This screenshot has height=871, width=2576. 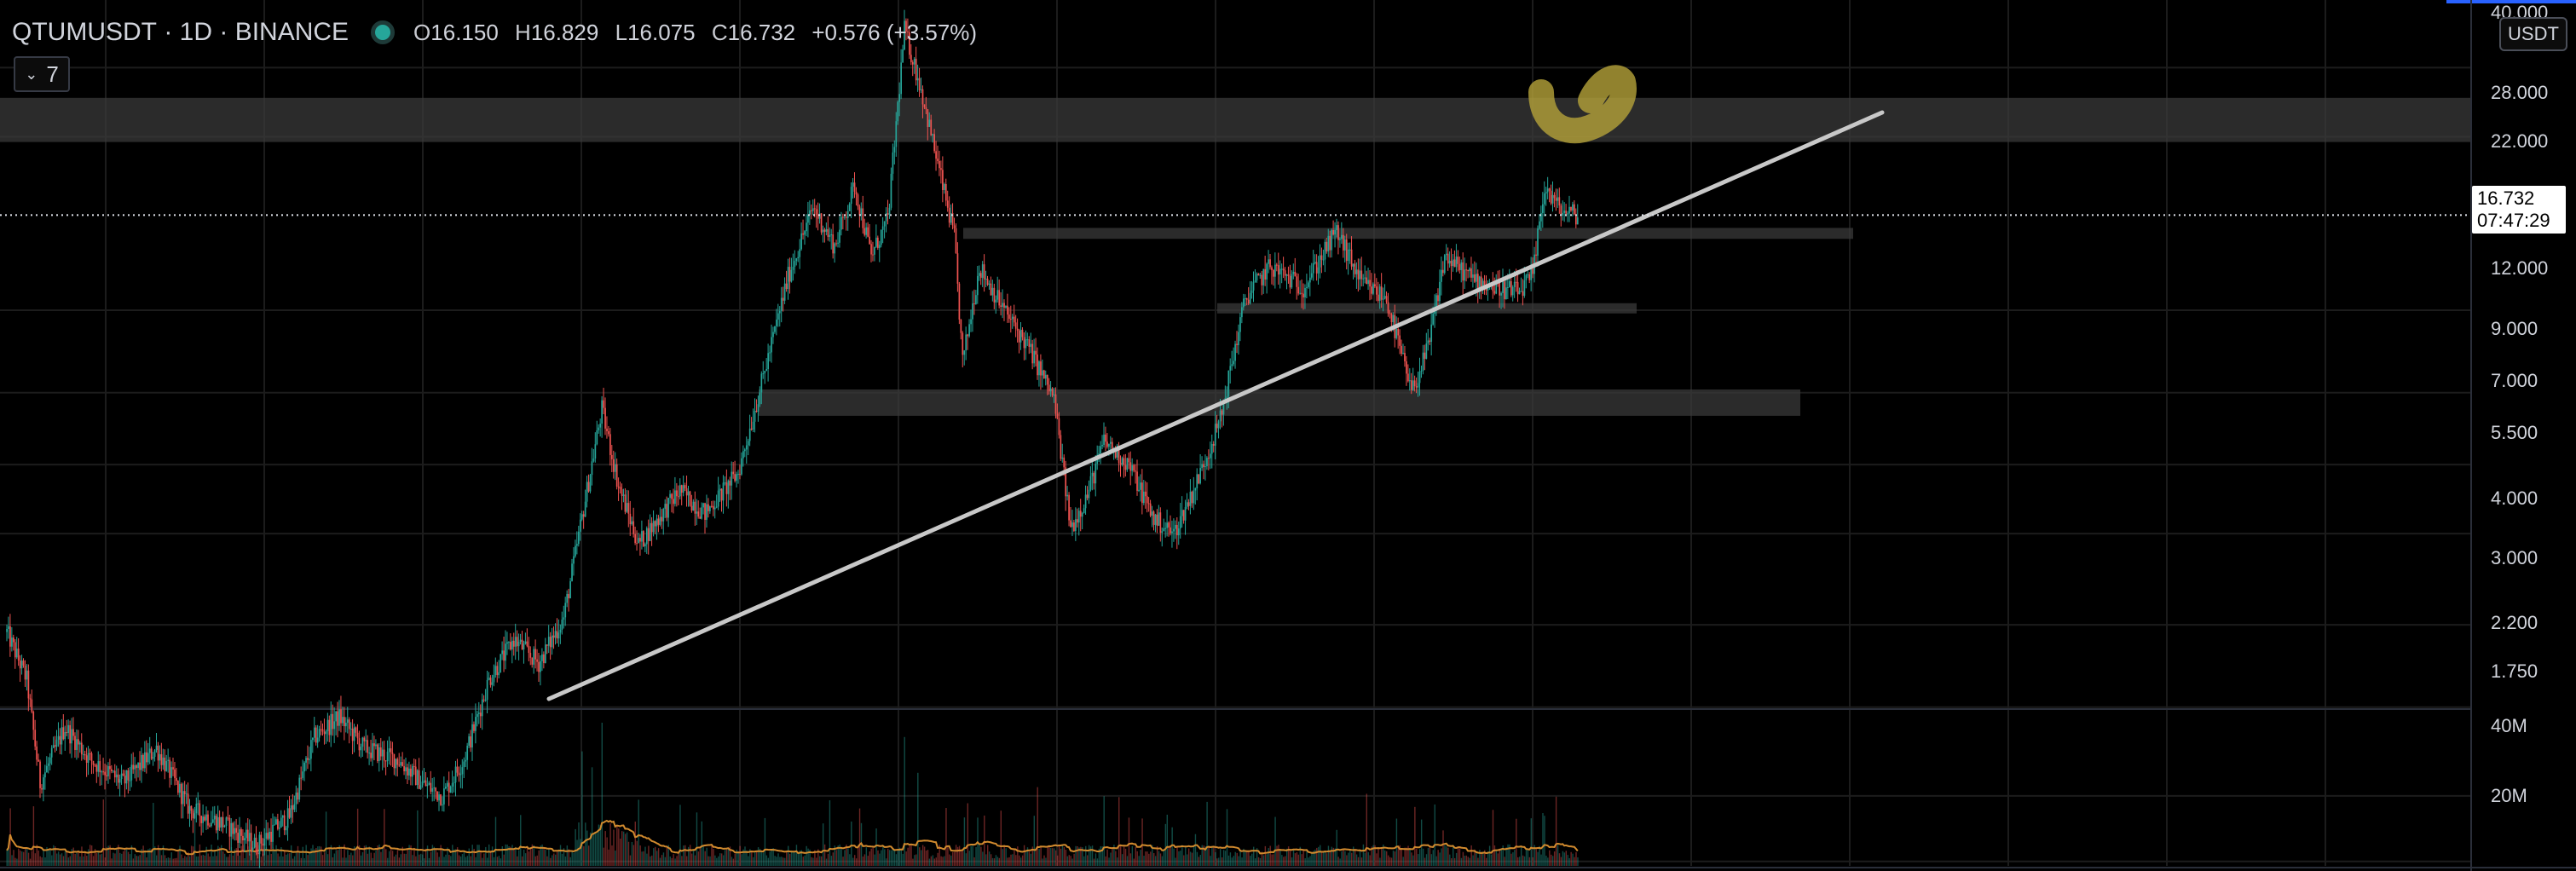 I want to click on interval-label: 1D, so click(x=196, y=32).